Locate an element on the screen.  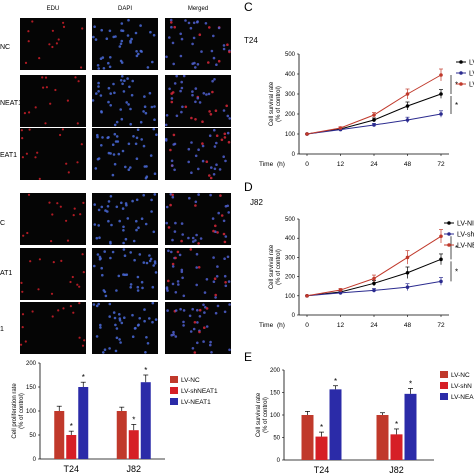
legend-label: LV-NI is located at coordinates (465, 224).